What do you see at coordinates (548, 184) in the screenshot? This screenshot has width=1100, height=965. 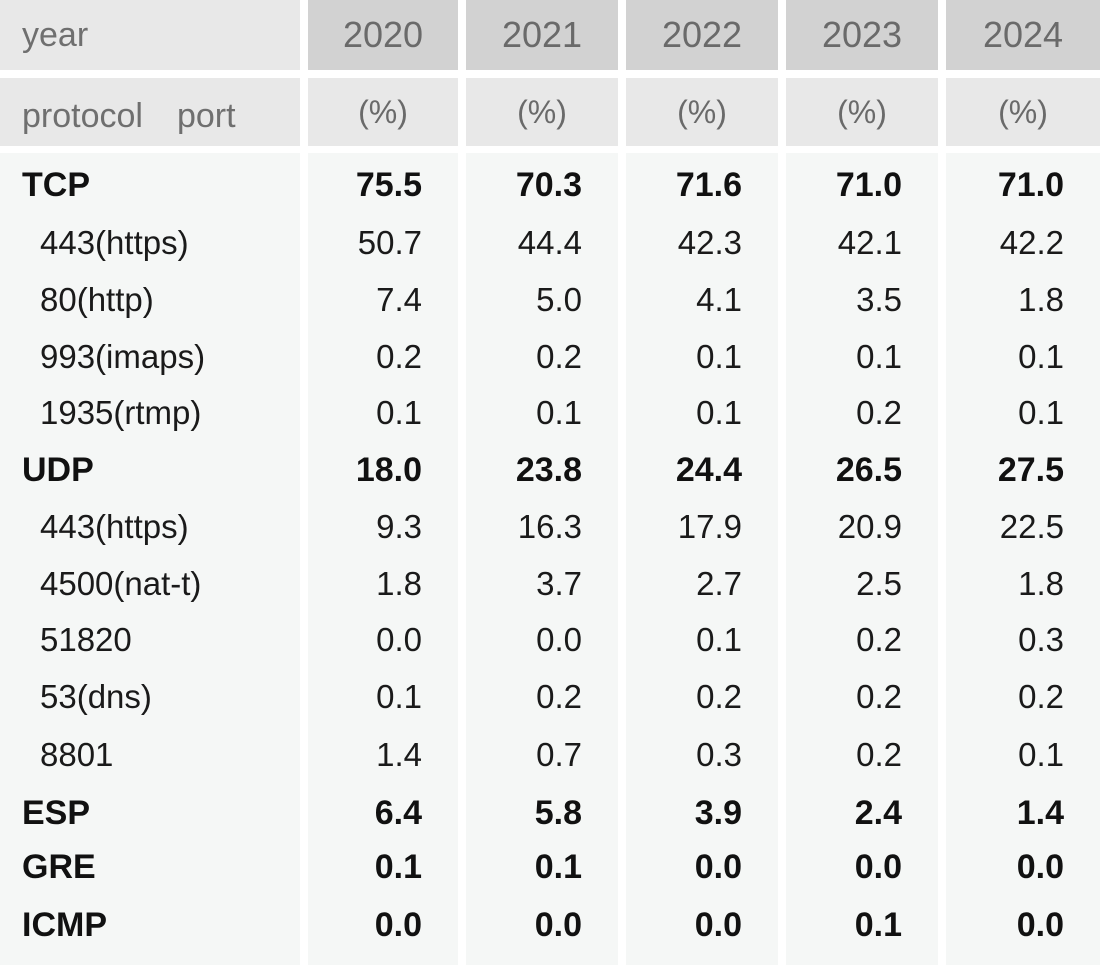 I see `cell-value-2021: 70.3` at bounding box center [548, 184].